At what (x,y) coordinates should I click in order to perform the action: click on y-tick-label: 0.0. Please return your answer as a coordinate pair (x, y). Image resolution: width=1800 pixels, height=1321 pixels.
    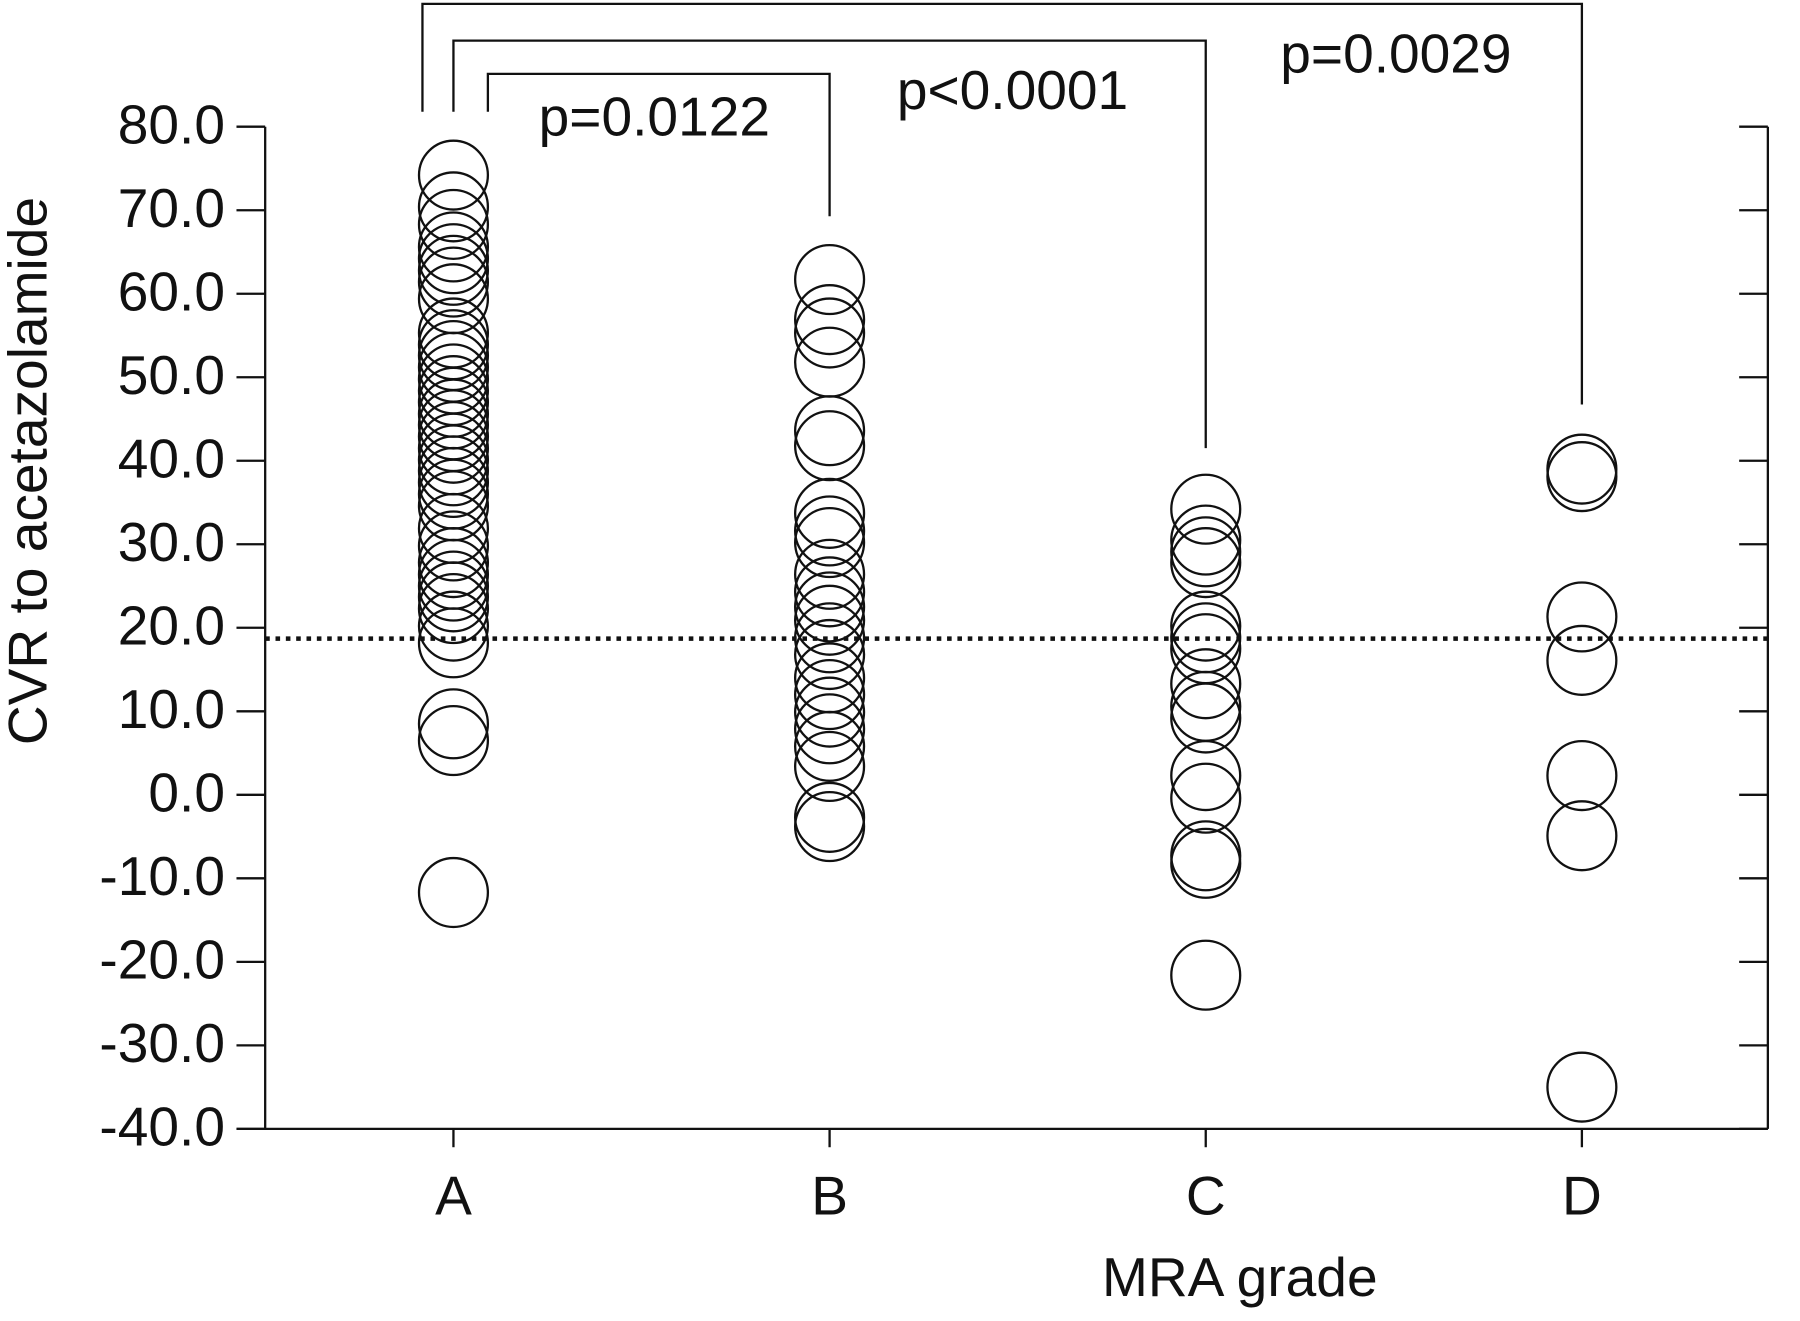
    Looking at the image, I should click on (186, 793).